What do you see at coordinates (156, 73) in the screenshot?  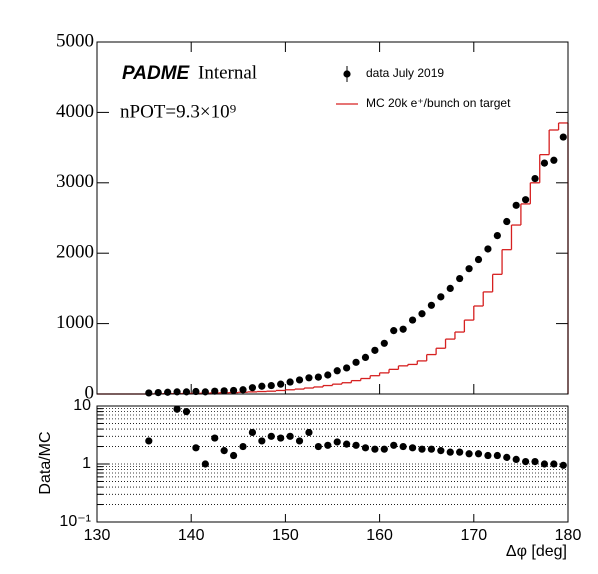 I see `experiment-label: PADME` at bounding box center [156, 73].